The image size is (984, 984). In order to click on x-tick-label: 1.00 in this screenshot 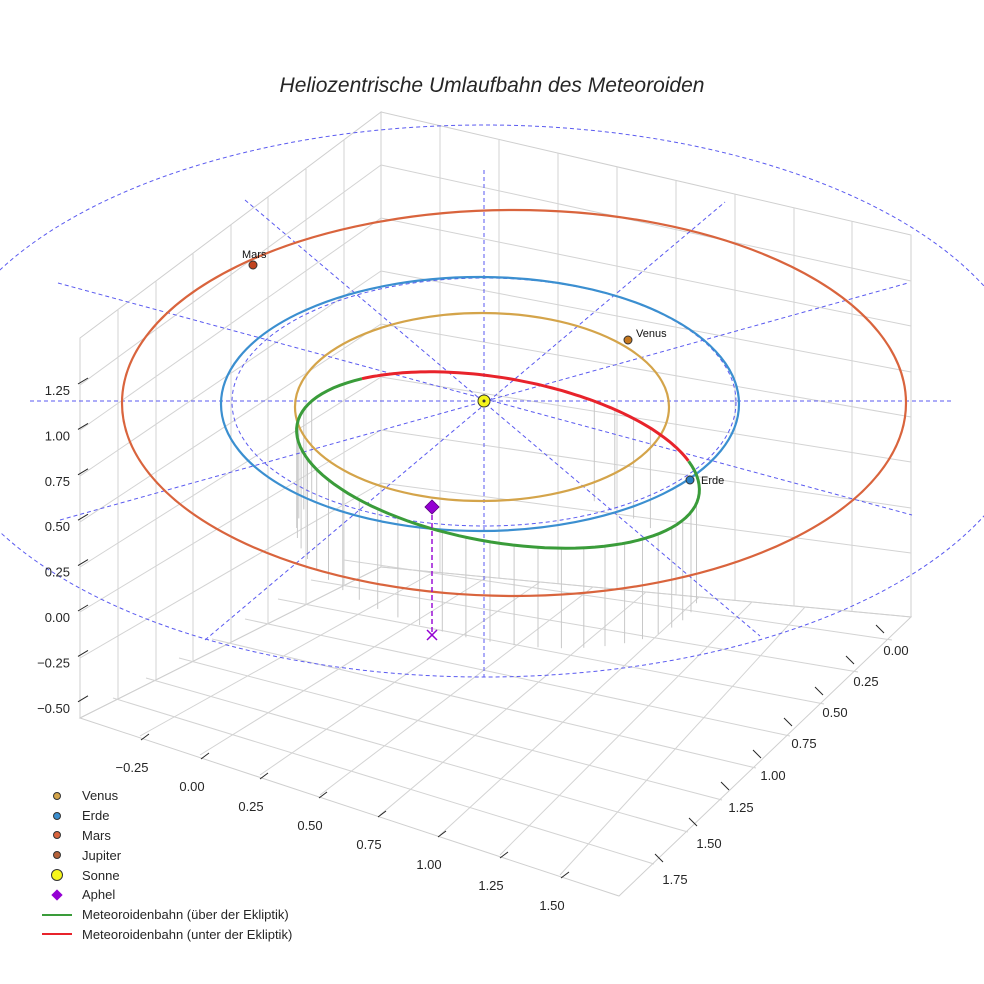, I will do `click(428, 864)`.